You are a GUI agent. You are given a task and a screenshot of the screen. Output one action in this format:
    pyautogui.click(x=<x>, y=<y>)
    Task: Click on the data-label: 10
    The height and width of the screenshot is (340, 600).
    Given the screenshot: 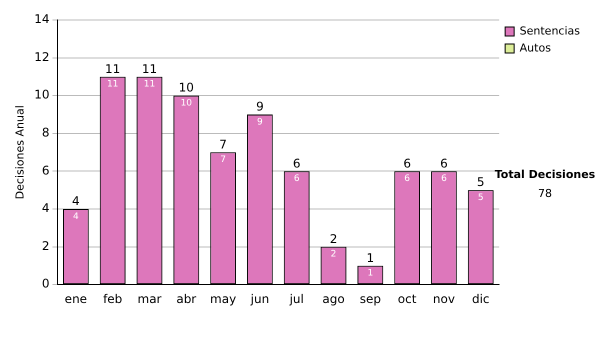 What is the action you would take?
    pyautogui.click(x=186, y=103)
    